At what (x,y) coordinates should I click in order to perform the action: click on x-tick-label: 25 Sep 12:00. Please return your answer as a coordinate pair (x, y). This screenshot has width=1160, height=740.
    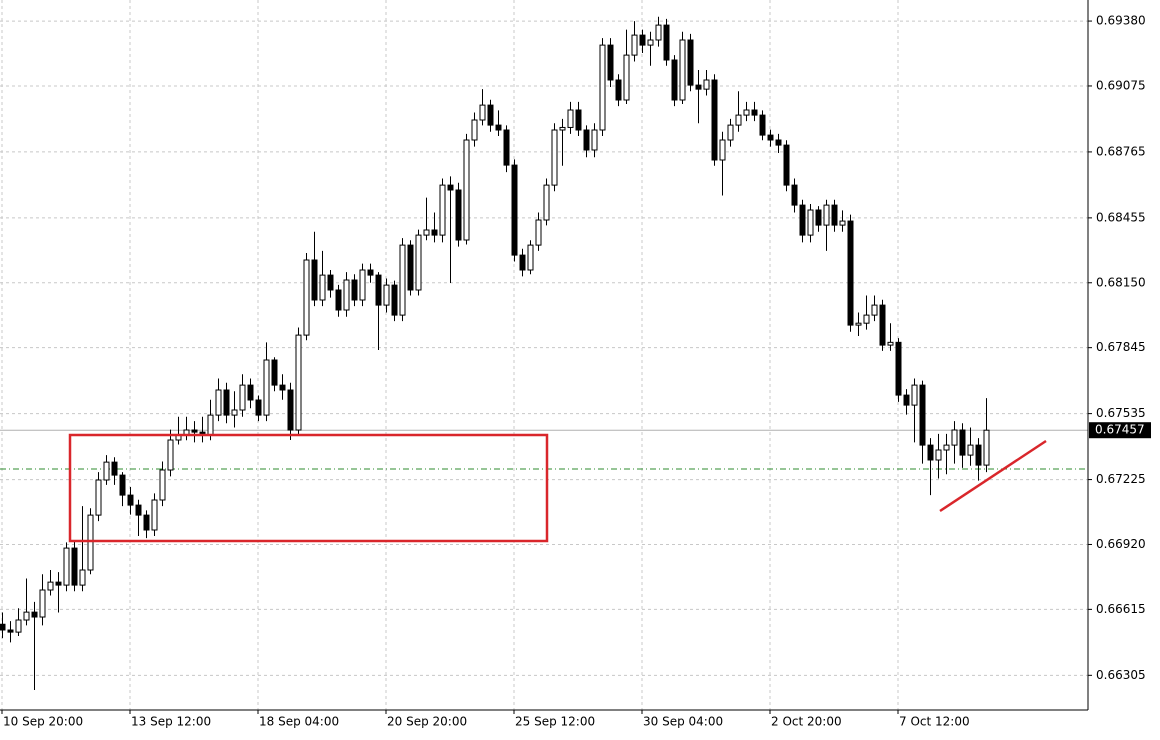
    Looking at the image, I should click on (555, 722).